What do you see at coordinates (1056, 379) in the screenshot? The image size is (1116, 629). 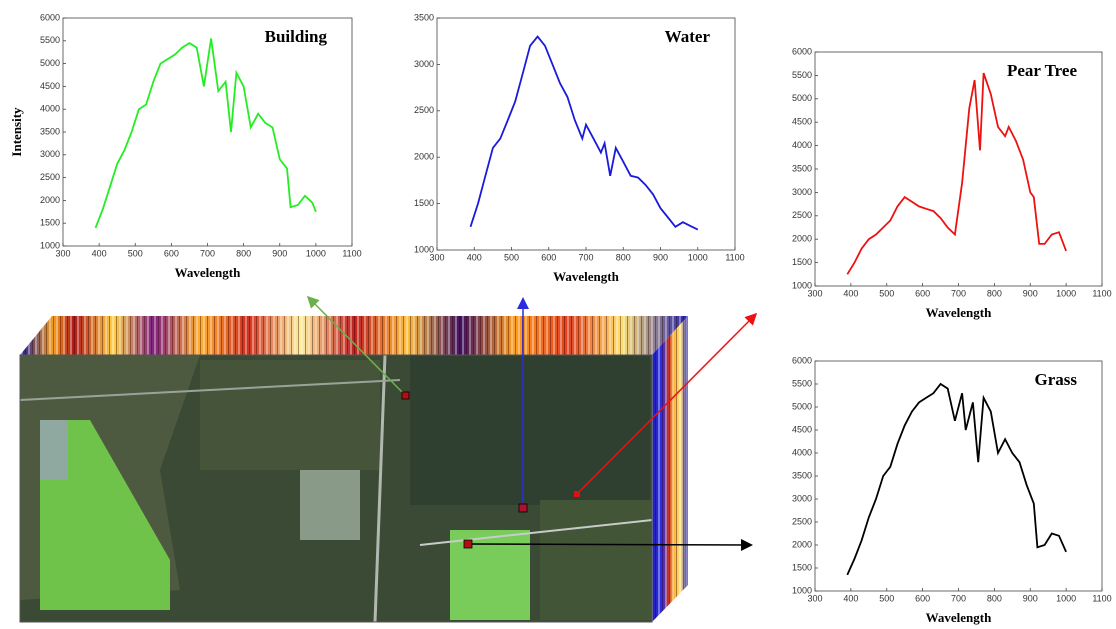 I see `chart-title: Grass` at bounding box center [1056, 379].